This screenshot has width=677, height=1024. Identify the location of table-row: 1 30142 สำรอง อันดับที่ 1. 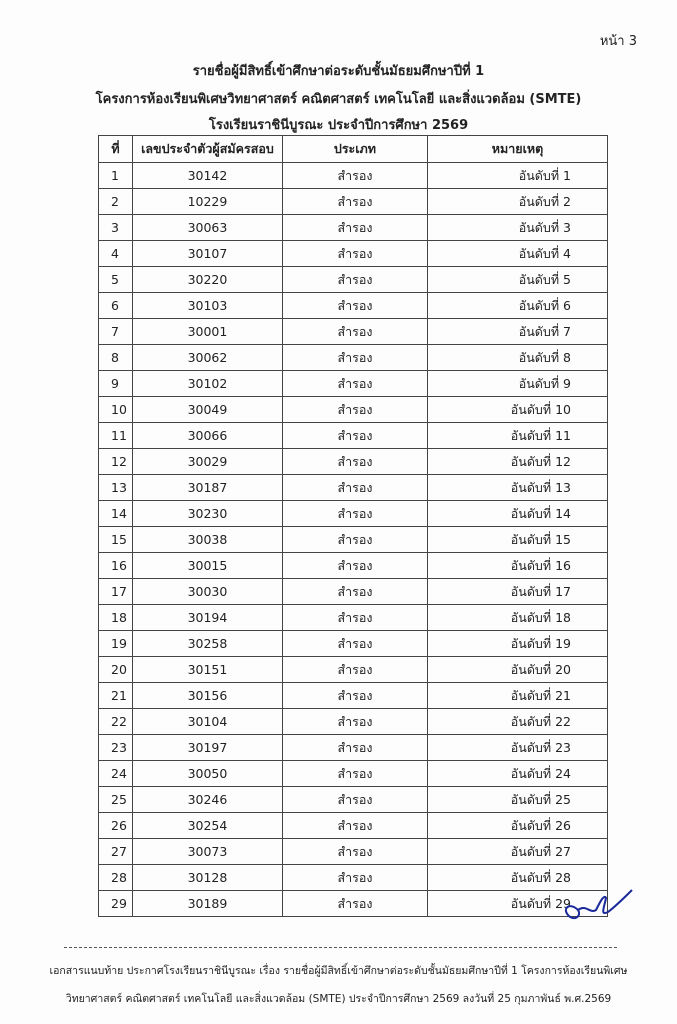
(353, 175).